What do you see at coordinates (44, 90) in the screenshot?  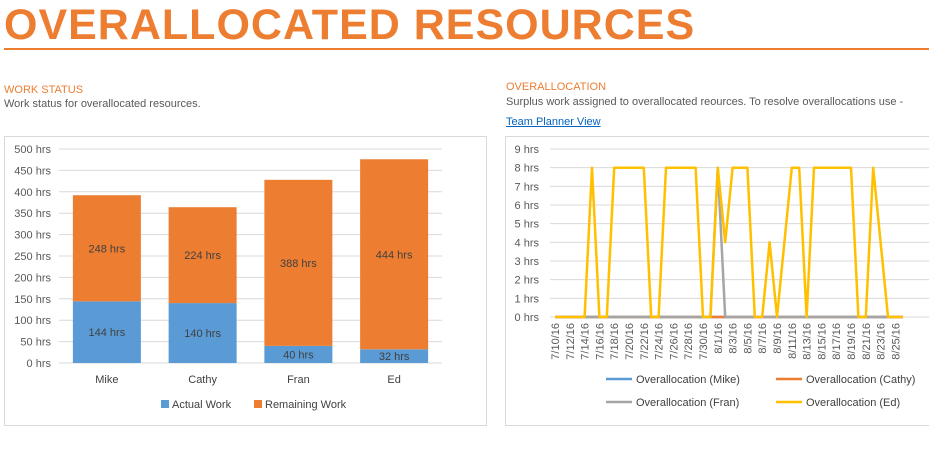 I see `work-status-heading: WORK STATUS` at bounding box center [44, 90].